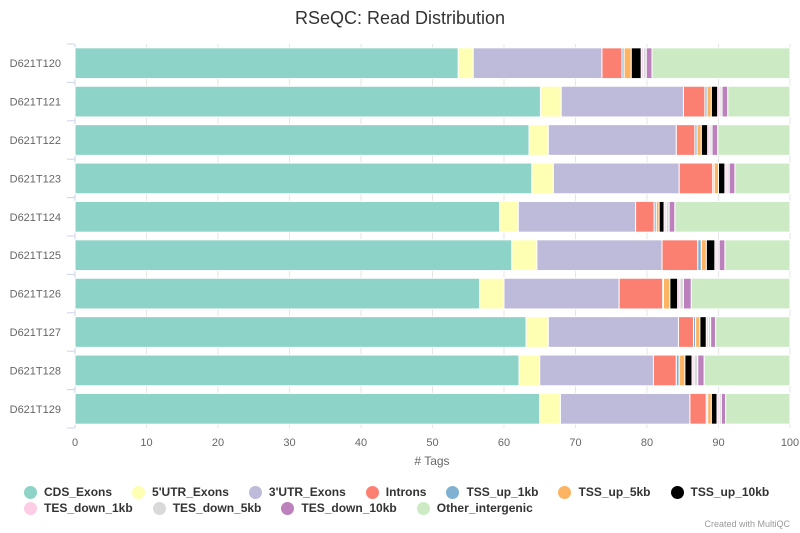 This screenshot has height=533, width=800. I want to click on legend-item: 5'UTR_Exons, so click(180, 492).